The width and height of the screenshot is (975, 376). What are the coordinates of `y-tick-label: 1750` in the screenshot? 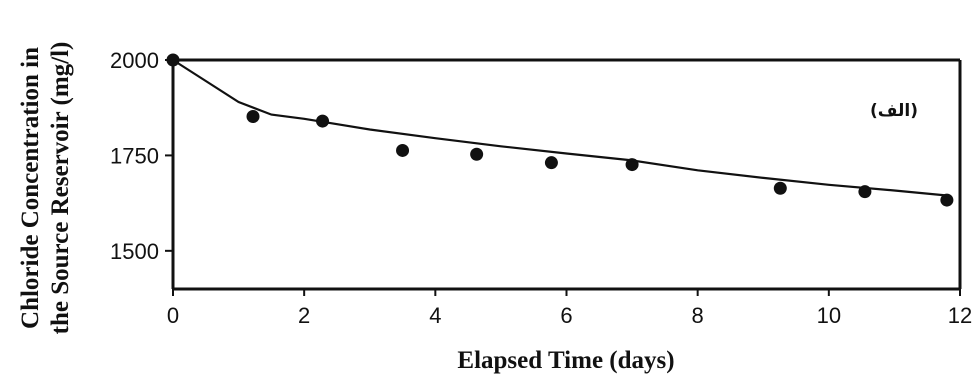 It's located at (134, 155).